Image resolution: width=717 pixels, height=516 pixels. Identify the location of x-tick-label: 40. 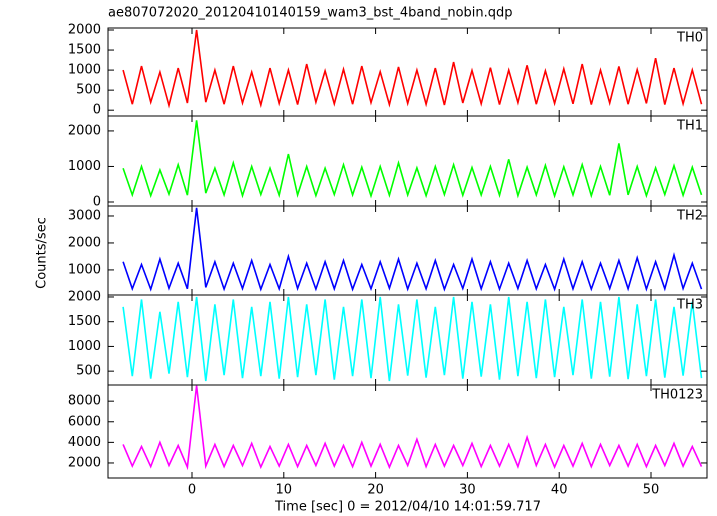
(559, 490).